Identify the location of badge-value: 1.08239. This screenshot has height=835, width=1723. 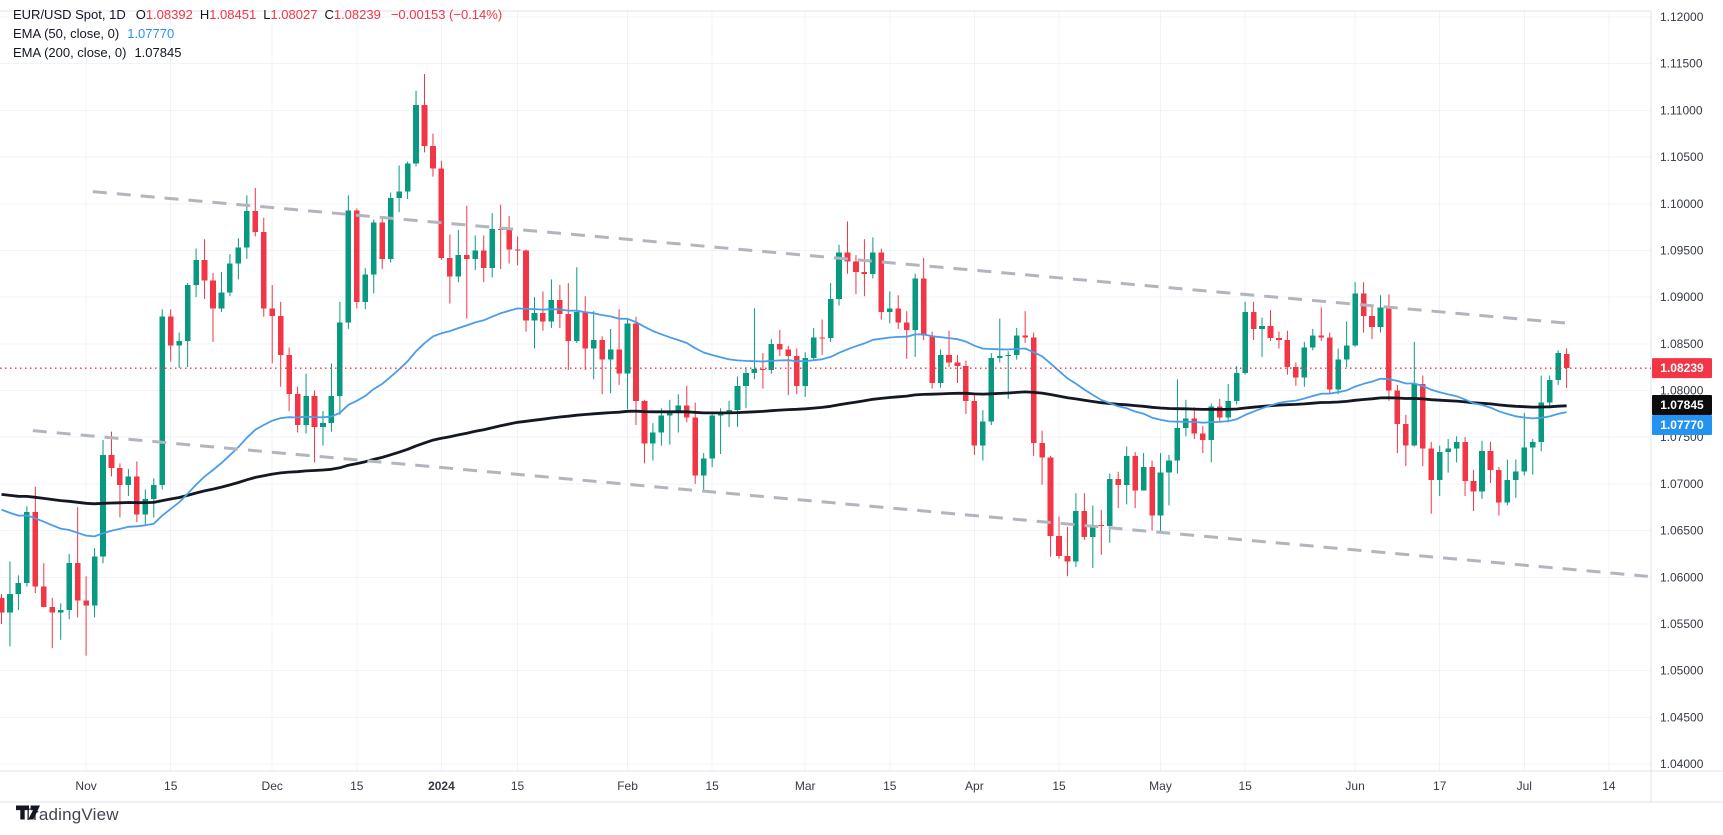
(1682, 368).